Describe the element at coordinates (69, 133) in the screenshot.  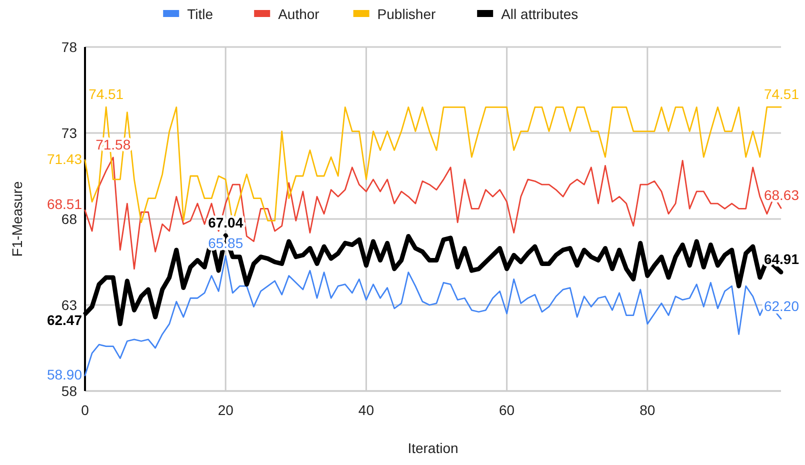
I see `y-tick-label: 73` at that location.